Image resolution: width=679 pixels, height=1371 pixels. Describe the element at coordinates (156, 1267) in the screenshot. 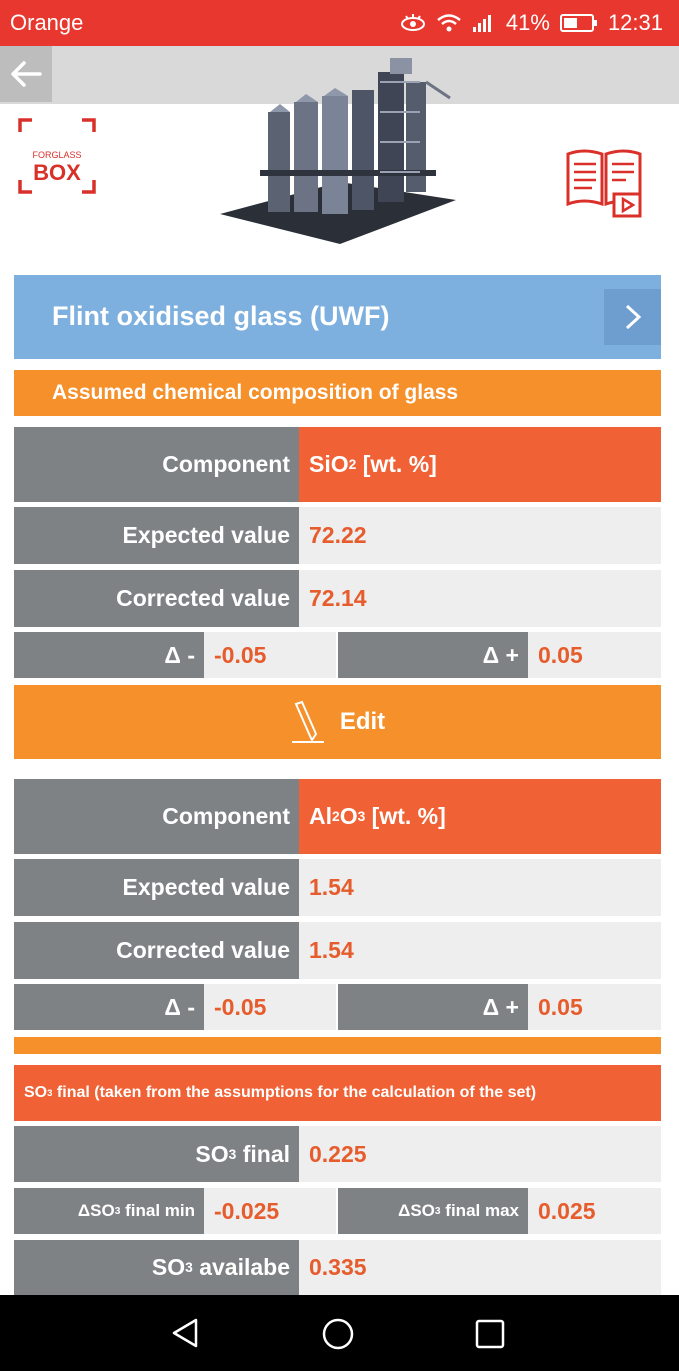

I see `so3-available-label: SO 3 availabe` at that location.